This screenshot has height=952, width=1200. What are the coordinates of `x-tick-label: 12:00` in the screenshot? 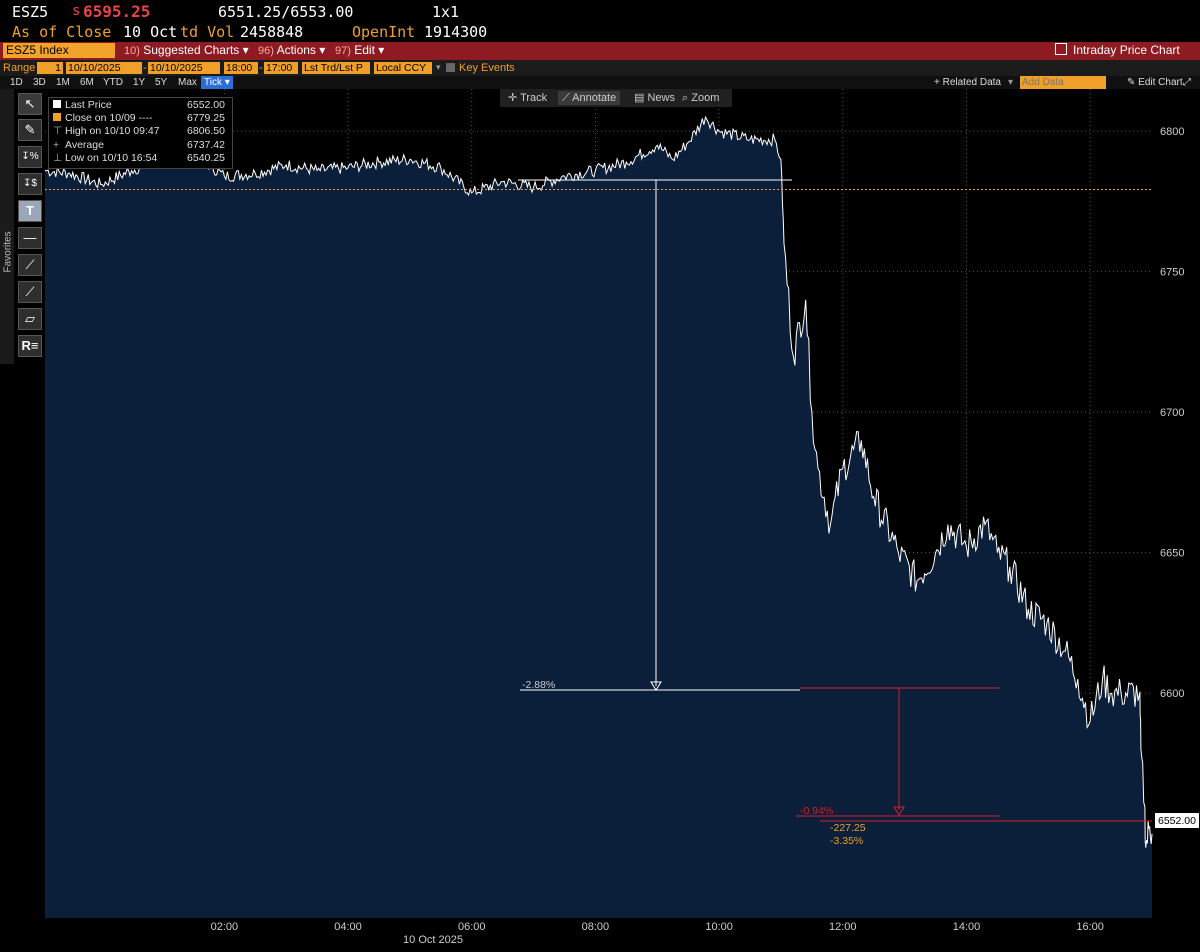 It's located at (843, 927).